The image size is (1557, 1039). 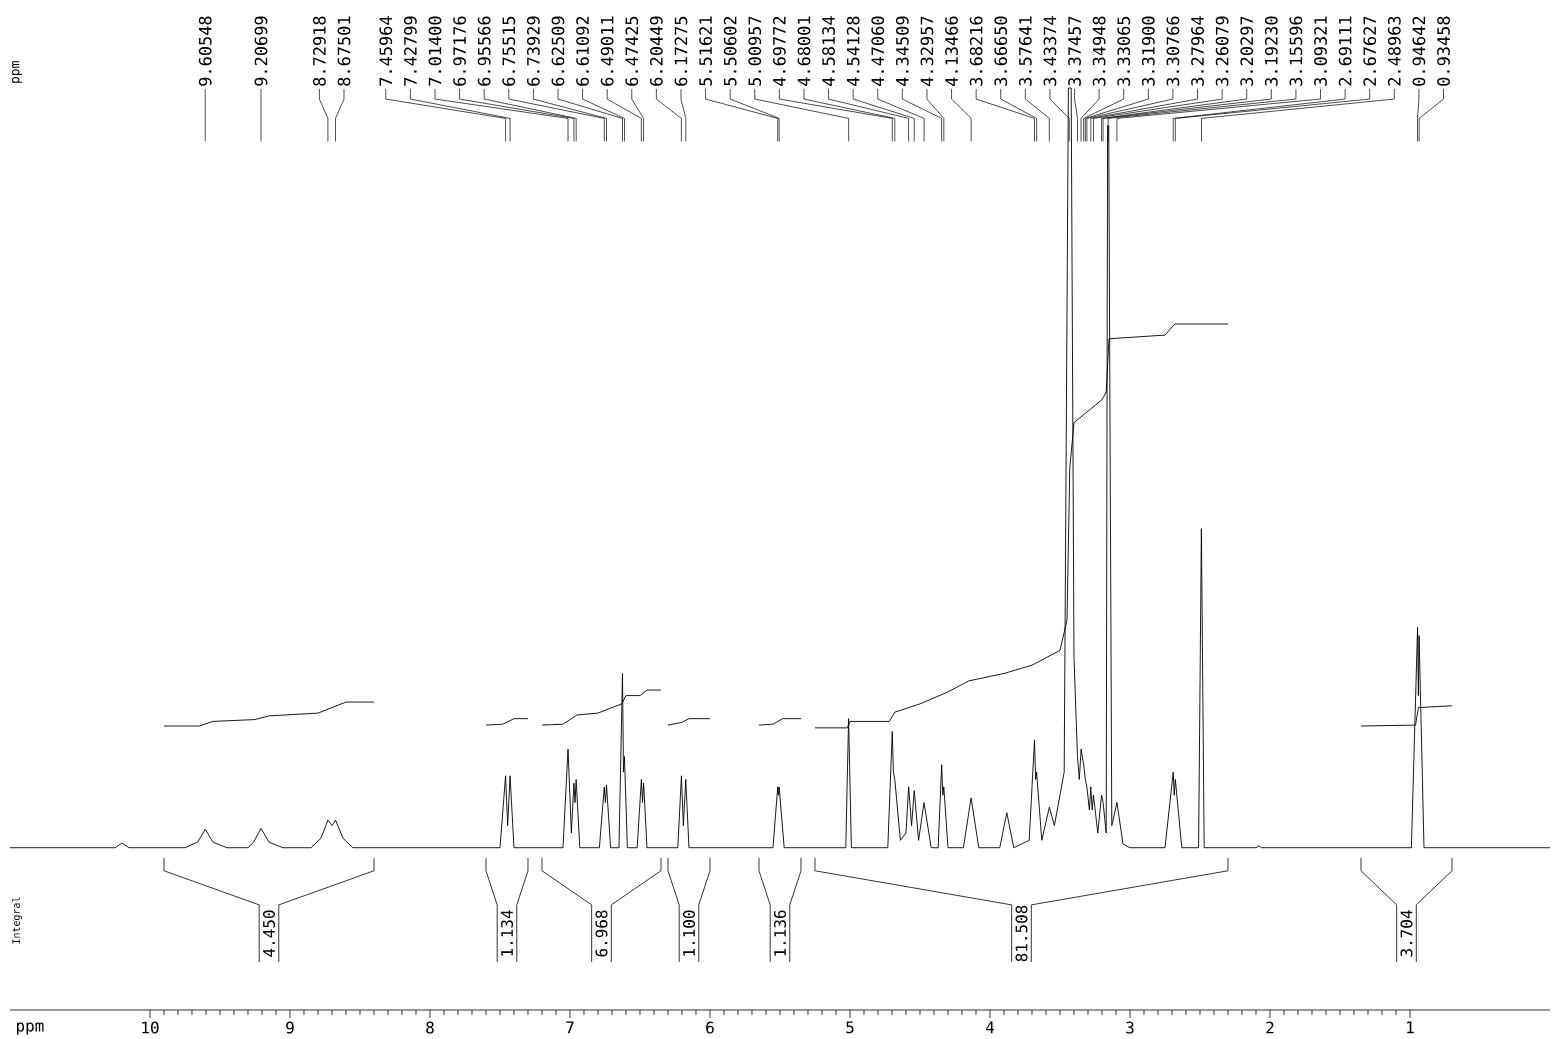 I want to click on annotation: 81.508, so click(x=1021, y=933).